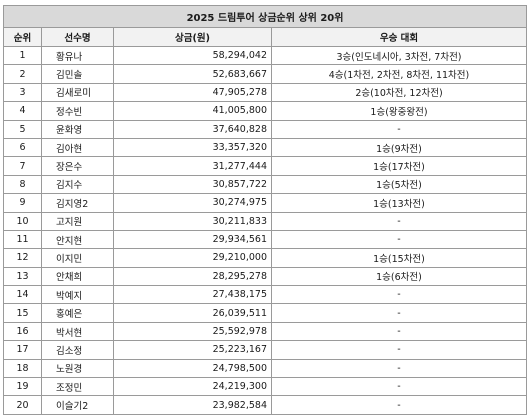 The width and height of the screenshot is (530, 415). Describe the element at coordinates (399, 166) in the screenshot. I see `wins-cell: 1승(17차전)` at that location.